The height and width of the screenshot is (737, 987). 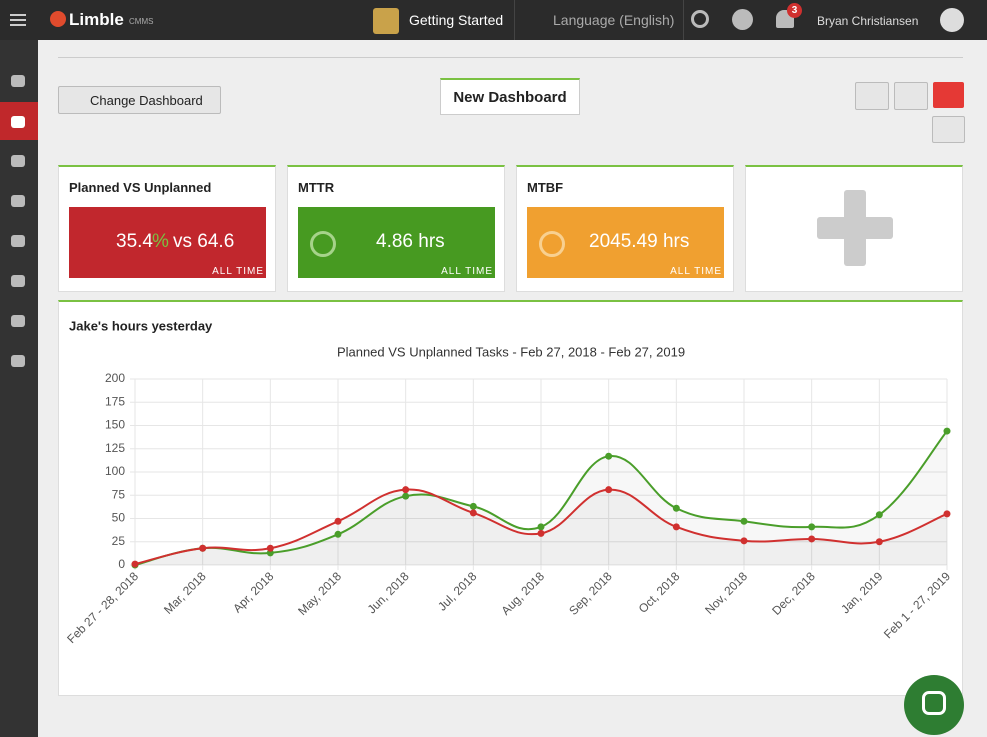 I want to click on x-tick-label: Mar, 2018, so click(x=185, y=593).